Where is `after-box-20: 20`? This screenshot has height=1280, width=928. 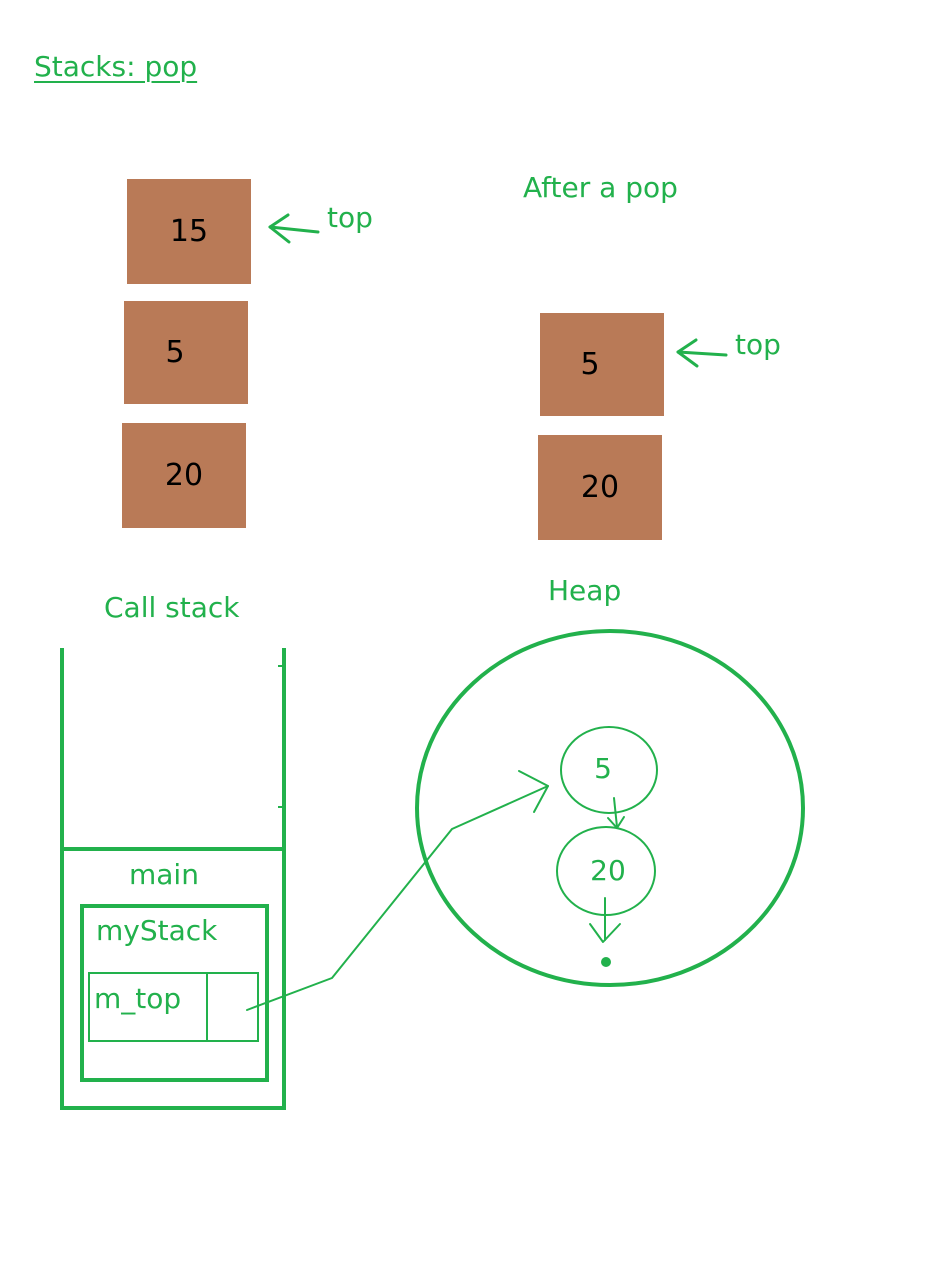 after-box-20: 20 is located at coordinates (600, 487).